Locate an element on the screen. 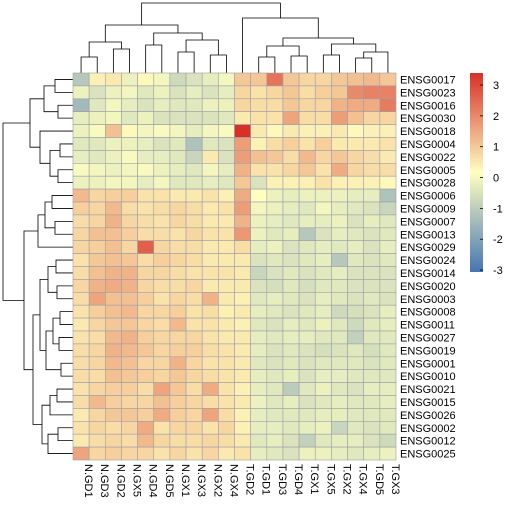 The width and height of the screenshot is (512, 516). row-label: ENSG0028 is located at coordinates (428, 184).